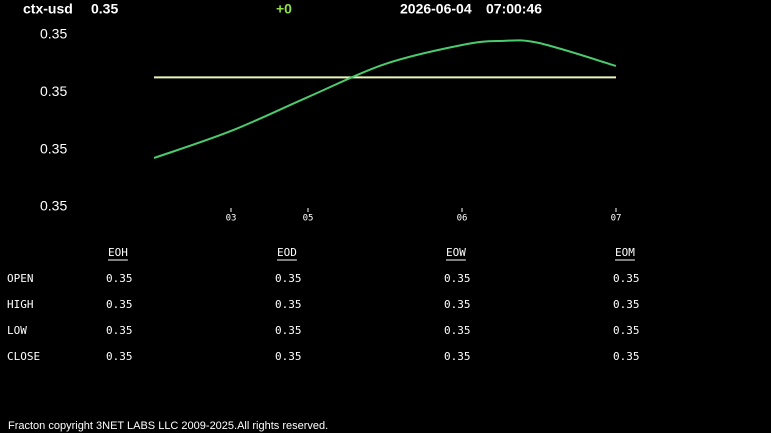 This screenshot has width=771, height=433. What do you see at coordinates (48, 9) in the screenshot?
I see `symbol: ctx-usd` at bounding box center [48, 9].